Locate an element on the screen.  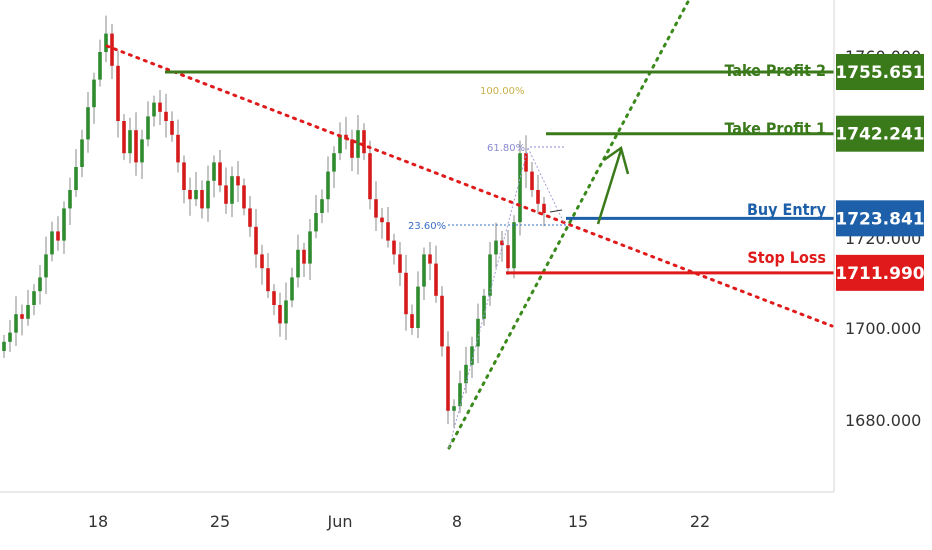
level-label-sl: Stop Loss is located at coordinates (786, 257).